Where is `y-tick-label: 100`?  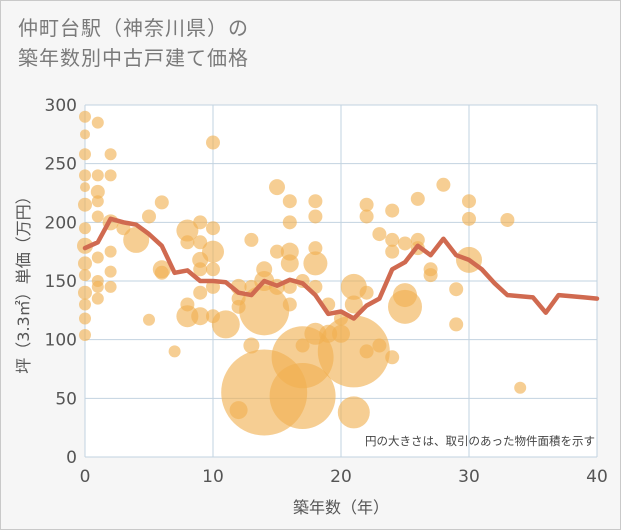 y-tick-label: 100 is located at coordinates (61, 341).